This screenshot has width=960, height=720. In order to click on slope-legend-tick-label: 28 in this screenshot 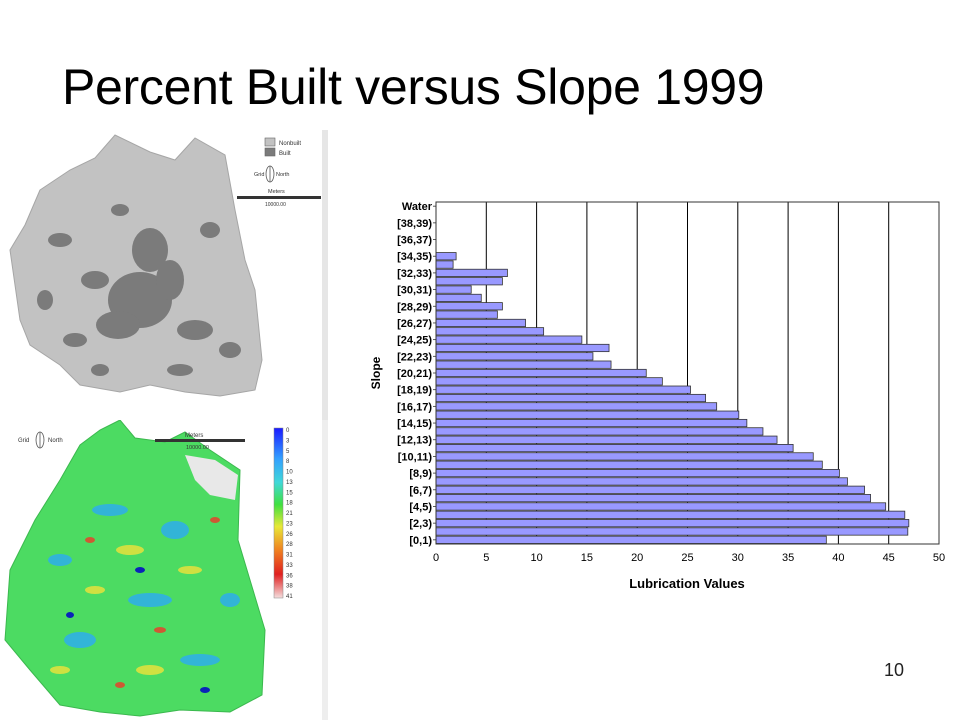, I will do `click(289, 545)`.